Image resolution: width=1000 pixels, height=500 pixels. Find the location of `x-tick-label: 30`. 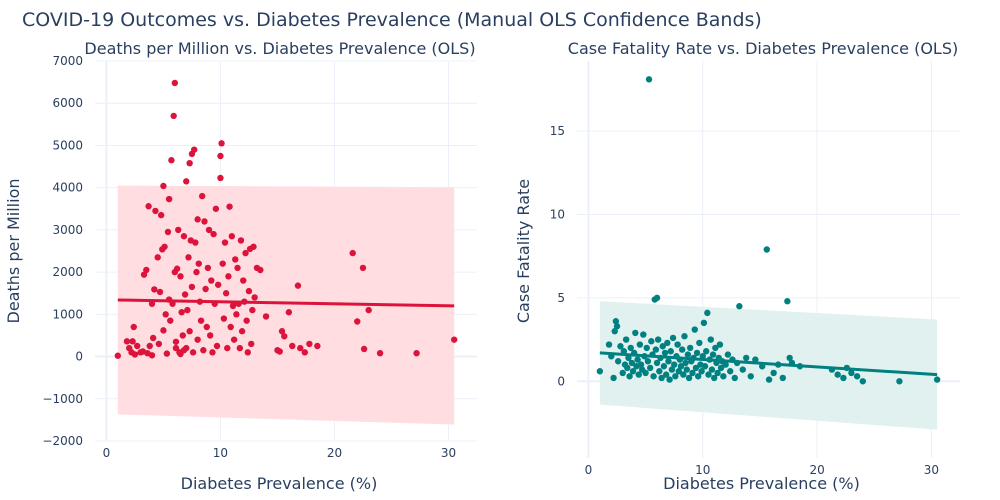

x-tick-label: 30 is located at coordinates (448, 453).